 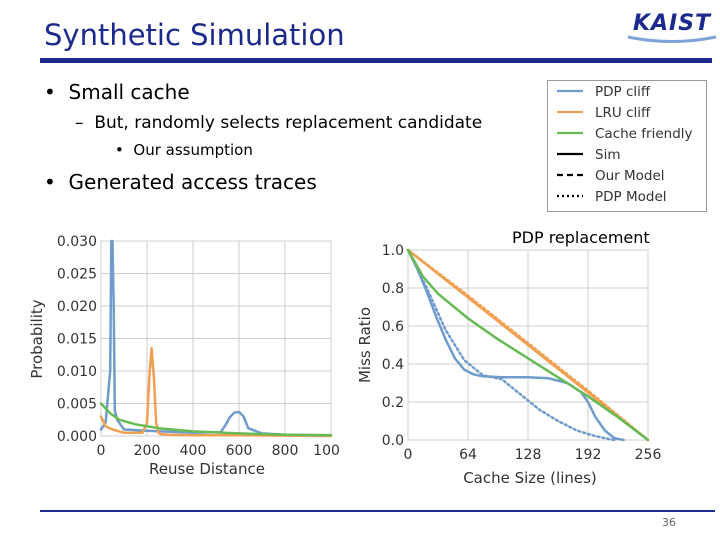 I want to click on page-number: 36, so click(x=669, y=522).